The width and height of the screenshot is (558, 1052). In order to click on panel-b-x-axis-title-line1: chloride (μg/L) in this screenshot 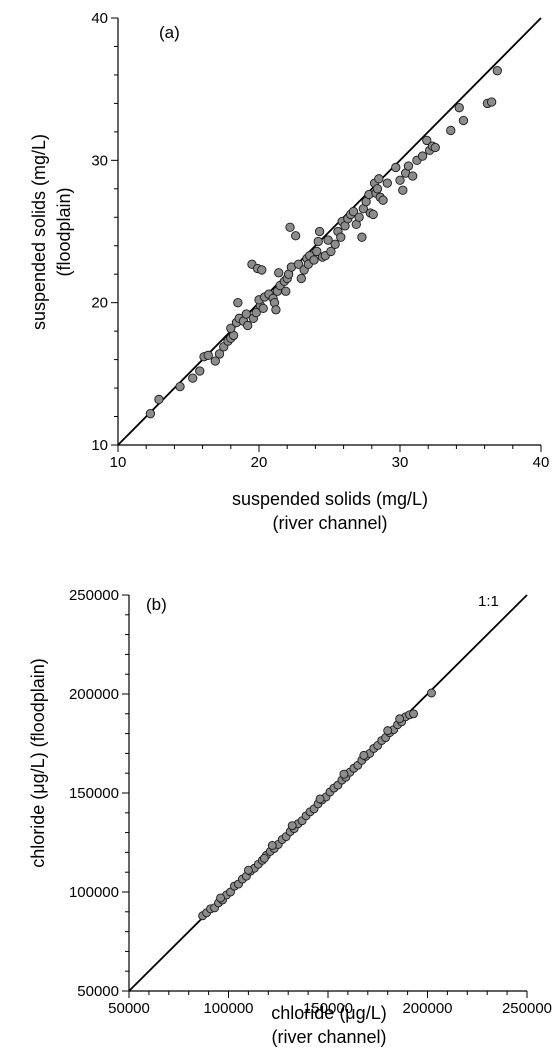, I will do `click(328, 1013)`.